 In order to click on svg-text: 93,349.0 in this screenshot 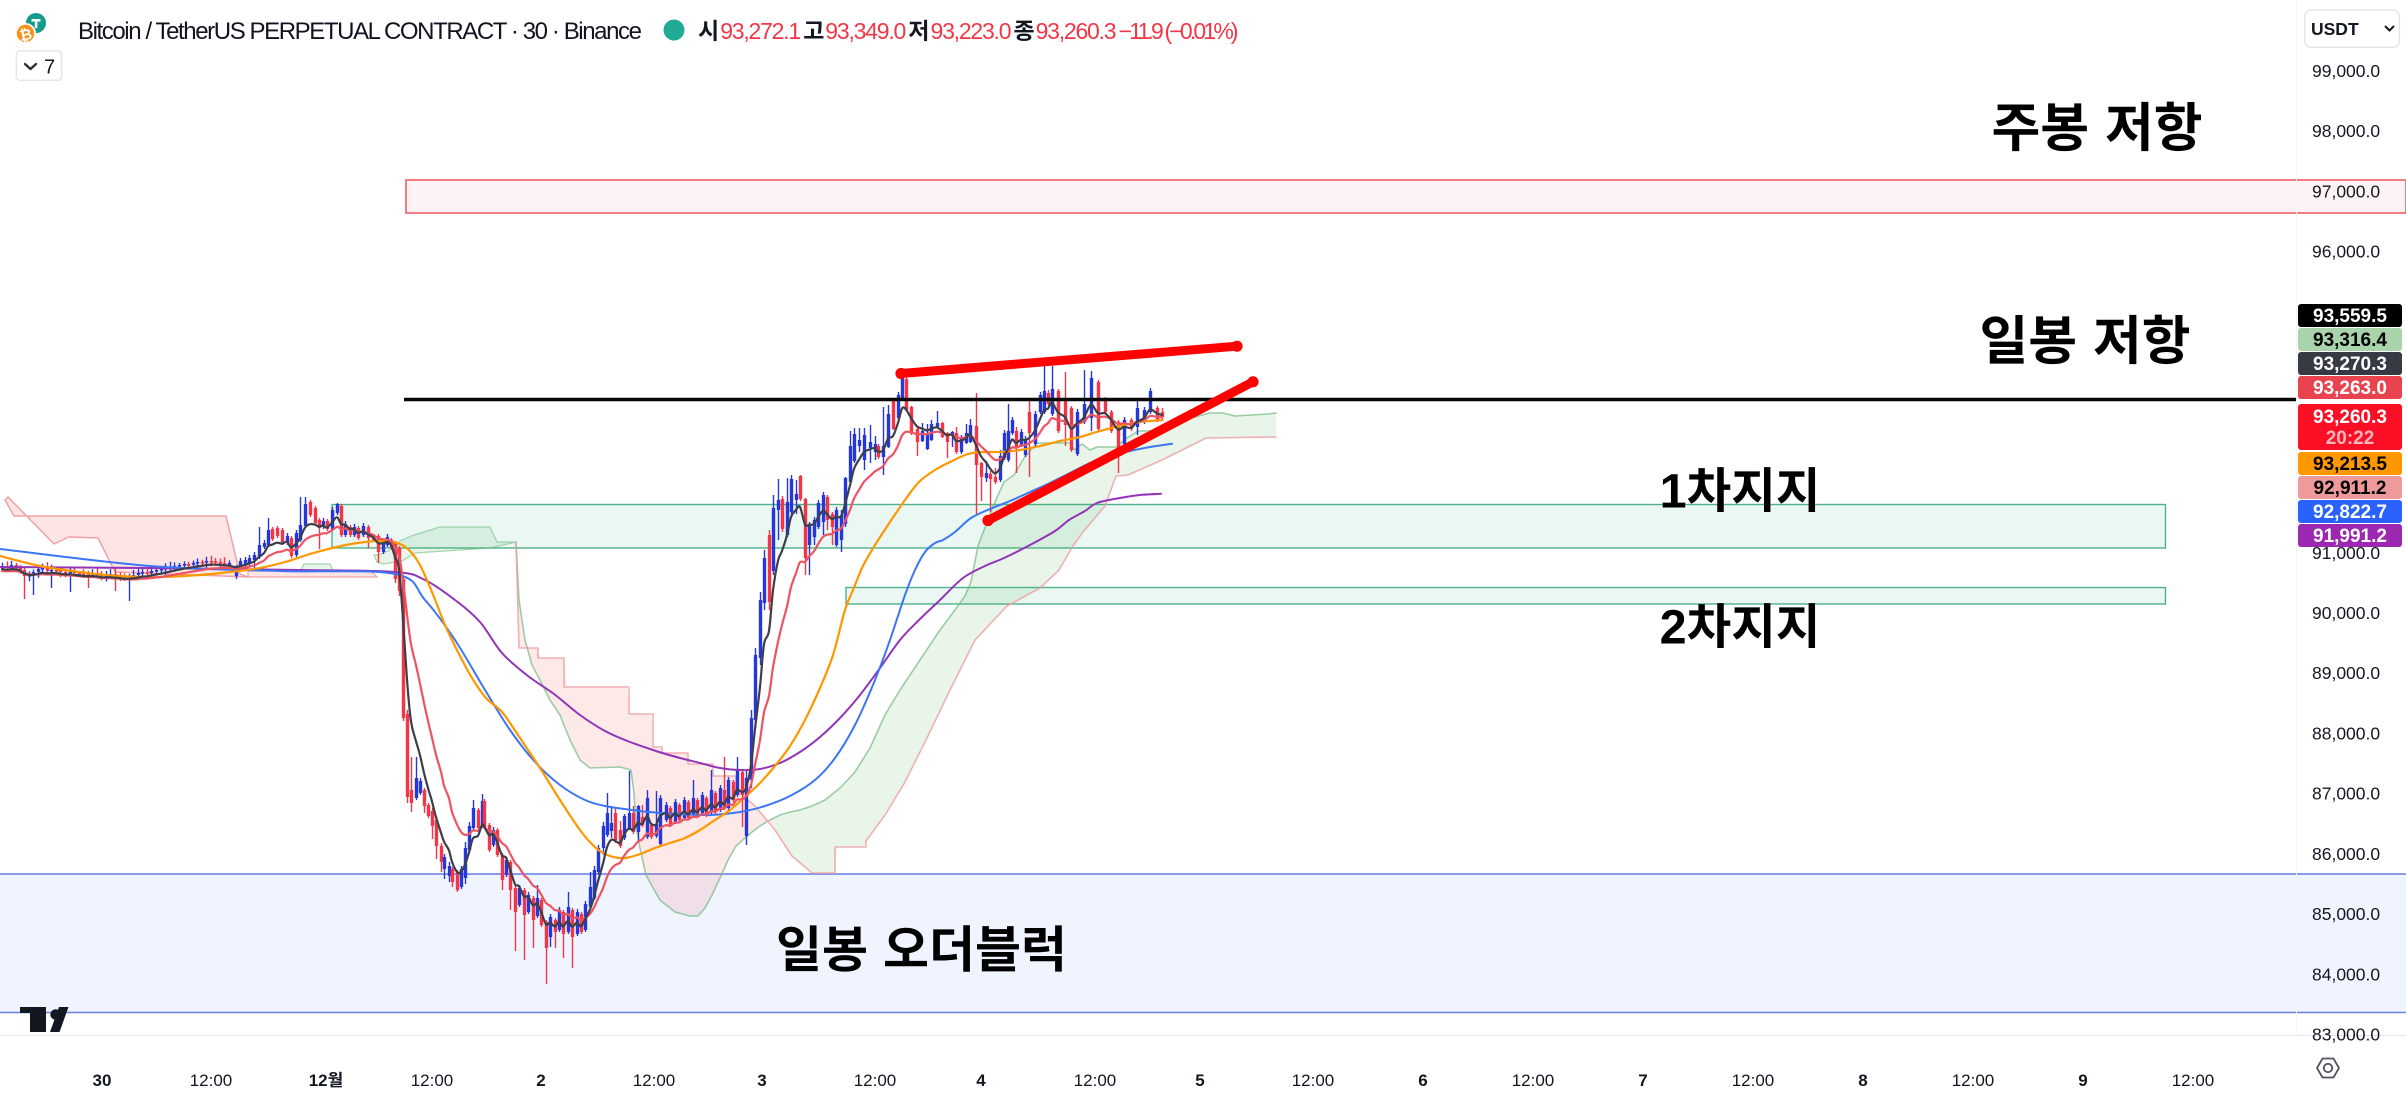, I will do `click(865, 31)`.